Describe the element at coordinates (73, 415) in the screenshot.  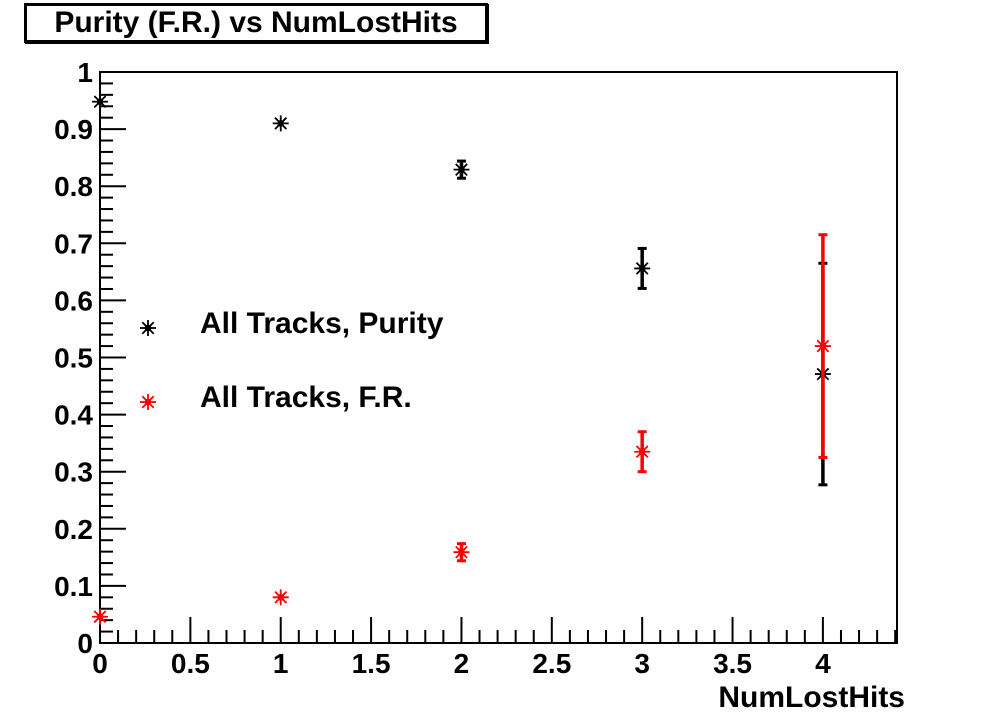
I see `y-tick-label: 0.4` at that location.